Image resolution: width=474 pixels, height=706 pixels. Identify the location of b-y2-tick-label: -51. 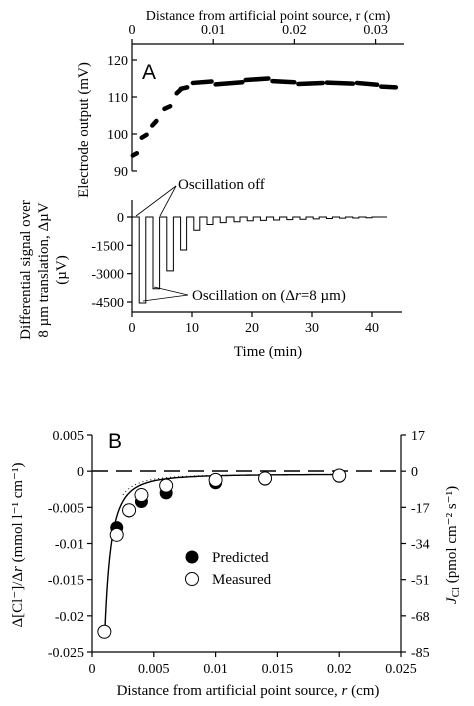
(420, 581).